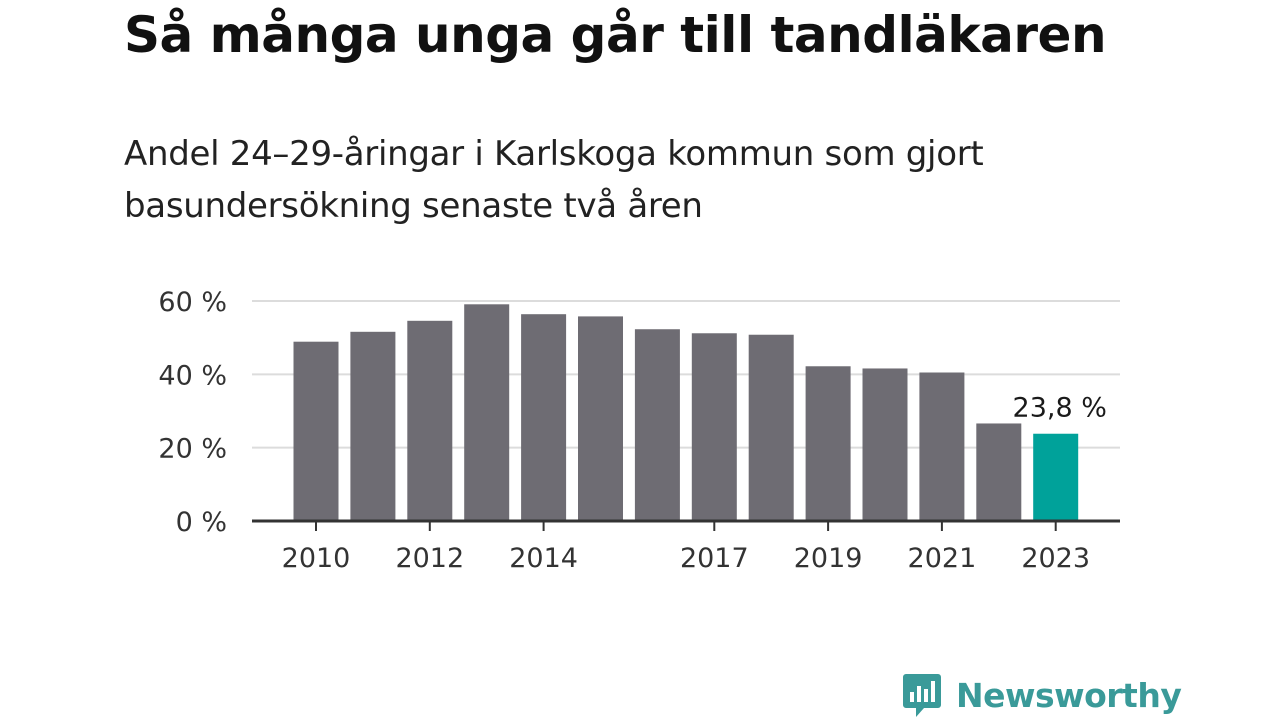  What do you see at coordinates (1069, 695) in the screenshot?
I see `brand-name: Newsworthy` at bounding box center [1069, 695].